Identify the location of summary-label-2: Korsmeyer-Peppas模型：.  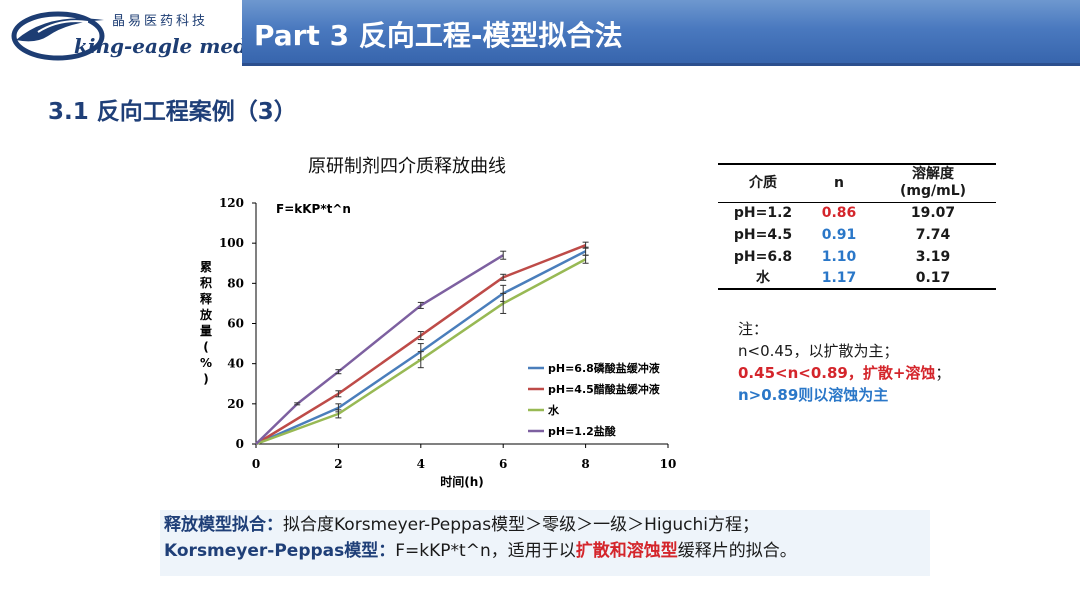
(280, 551).